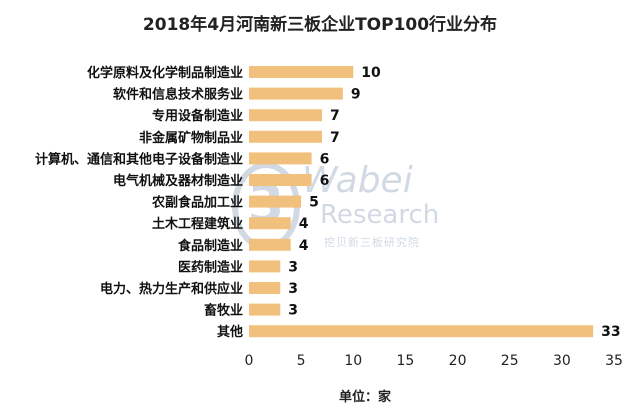  I want to click on data-label: 5, so click(314, 203).